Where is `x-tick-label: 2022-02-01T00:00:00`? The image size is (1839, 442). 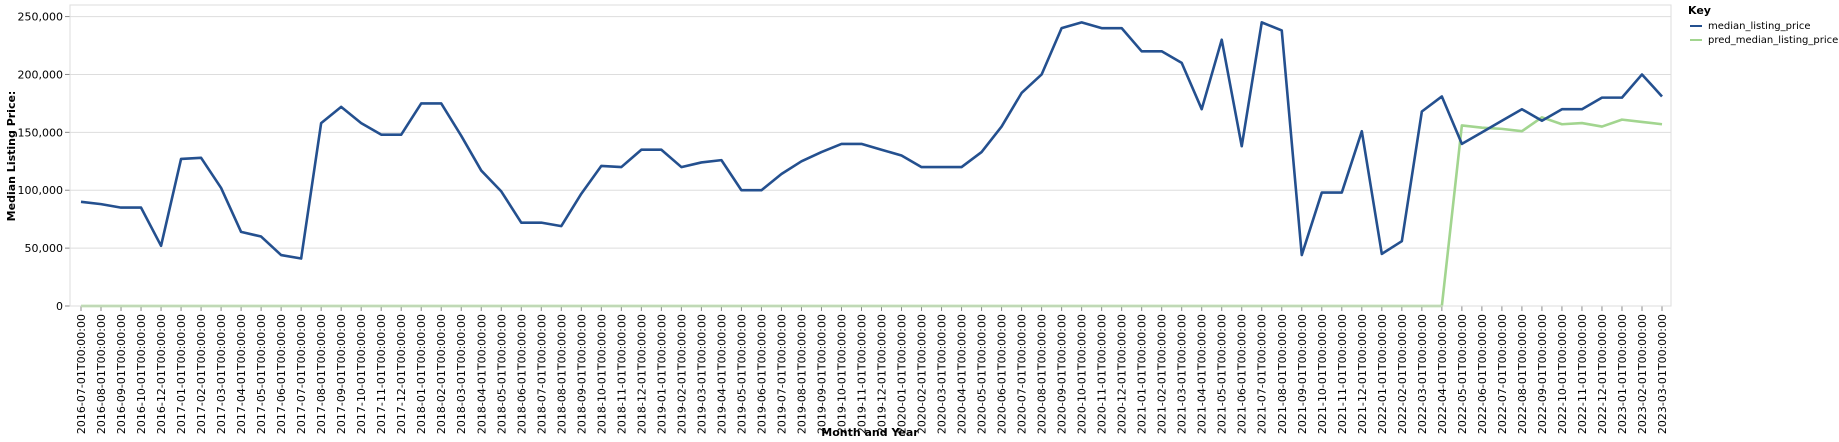 x-tick-label: 2022-02-01T00:00:00 is located at coordinates (1402, 374).